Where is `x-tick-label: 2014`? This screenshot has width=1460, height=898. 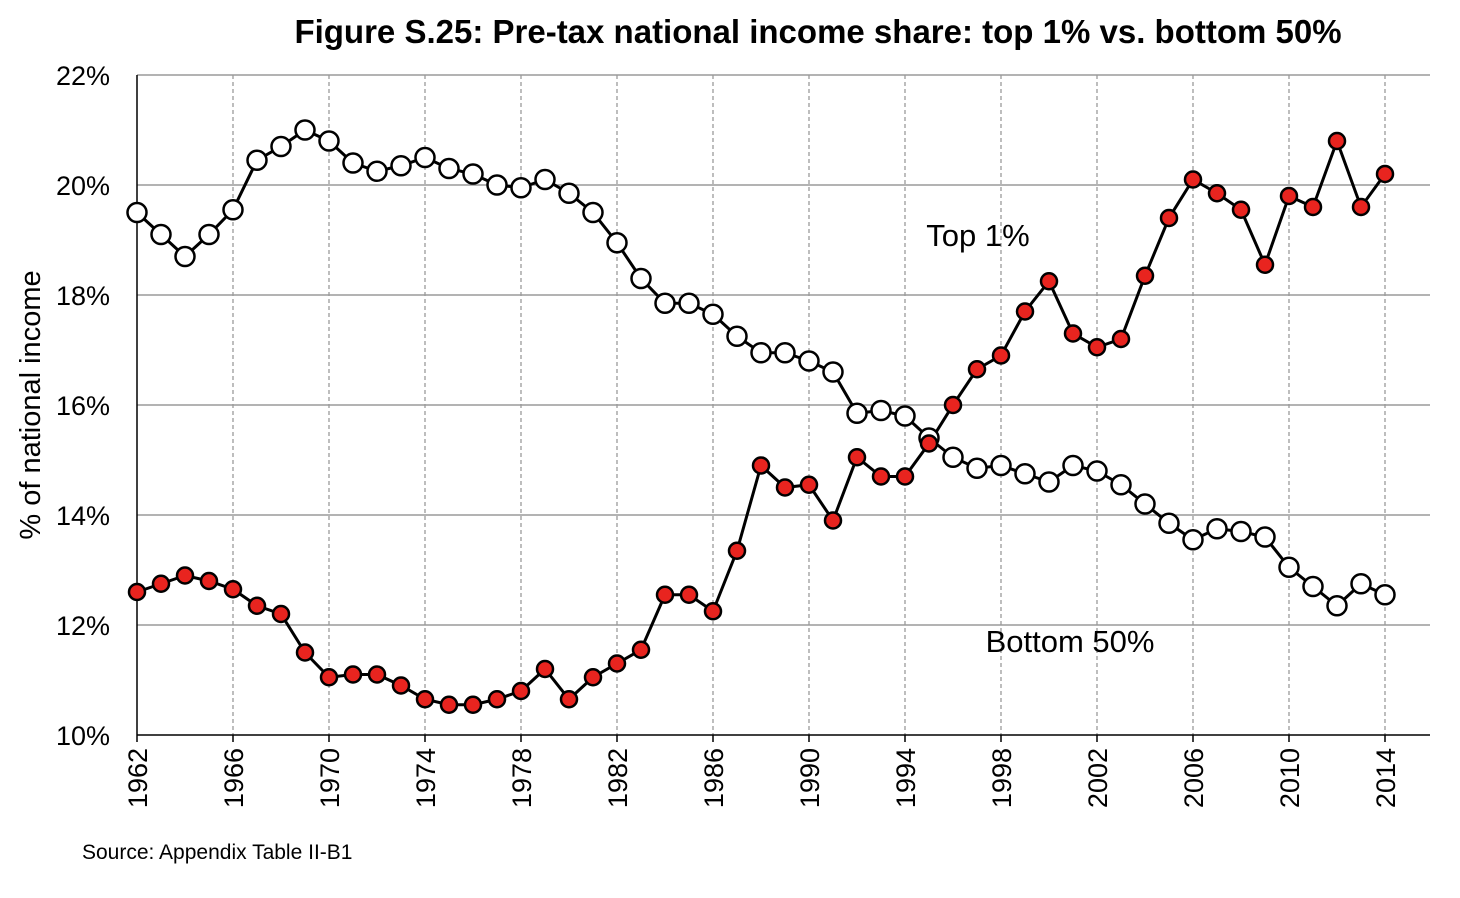 x-tick-label: 2014 is located at coordinates (1386, 778).